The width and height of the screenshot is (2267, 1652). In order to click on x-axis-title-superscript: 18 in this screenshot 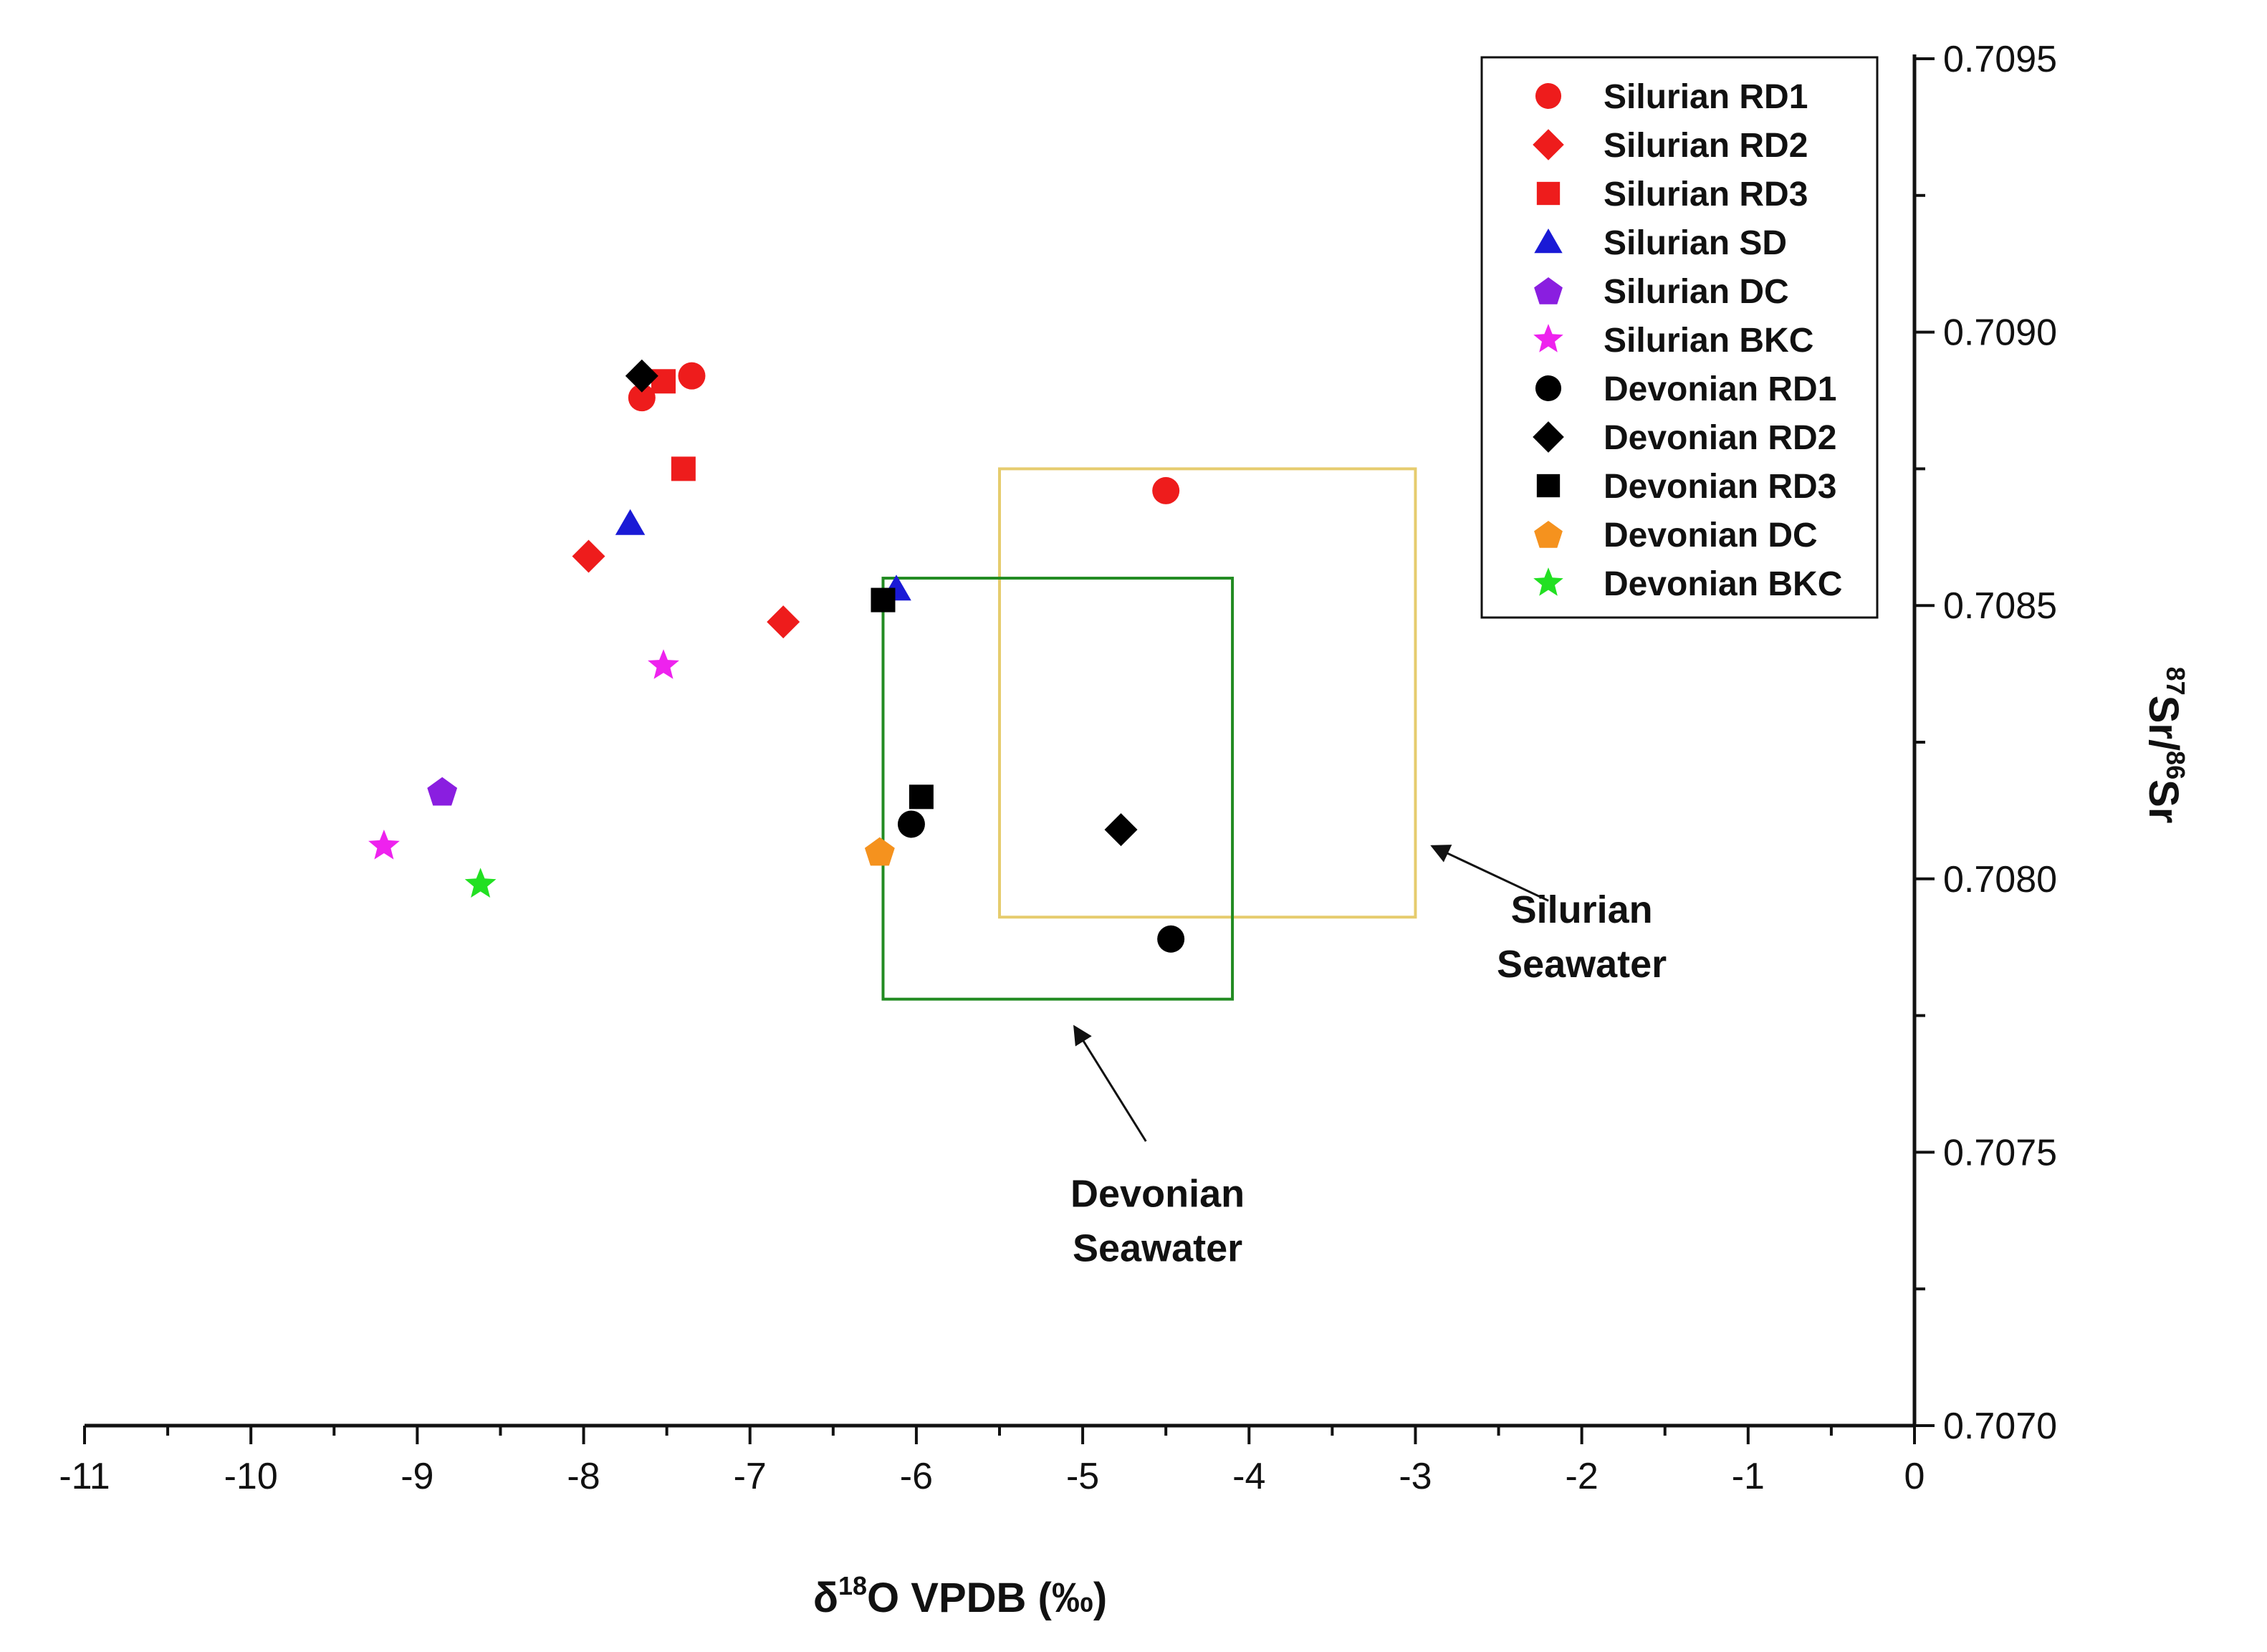, I will do `click(852, 1585)`.